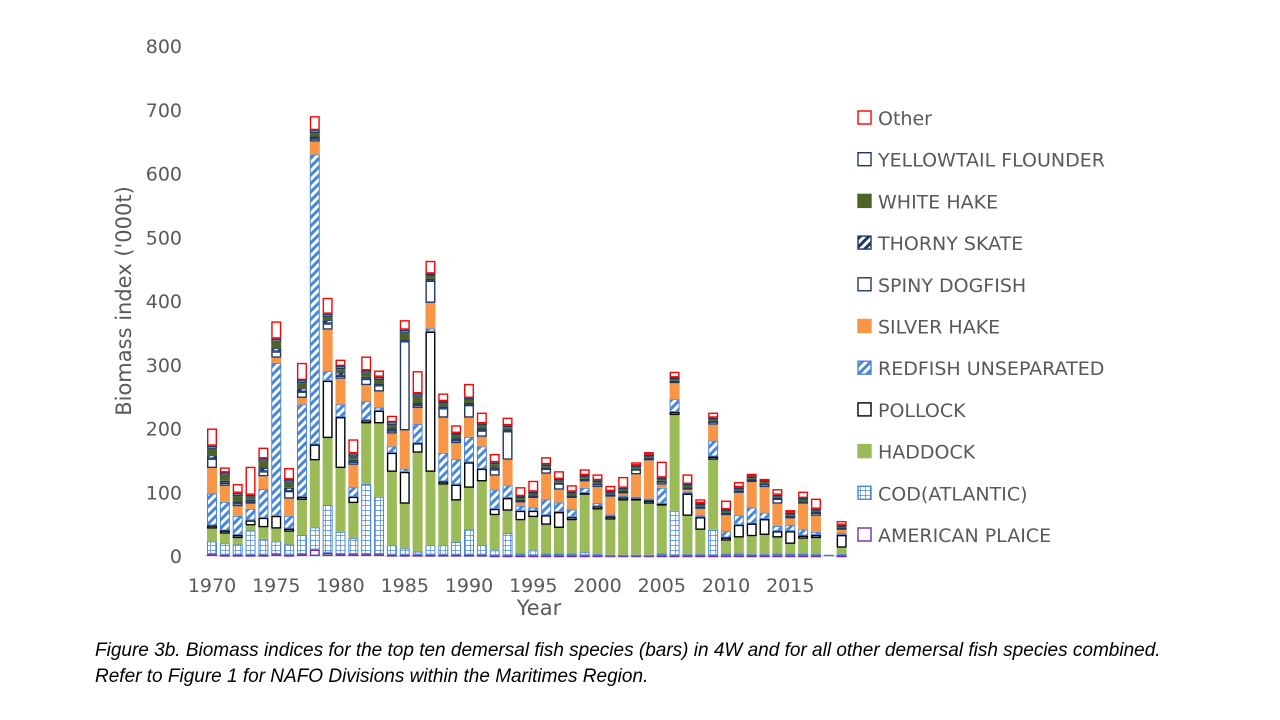  Describe the element at coordinates (212, 586) in the screenshot. I see `x-tick-label: 1970` at that location.